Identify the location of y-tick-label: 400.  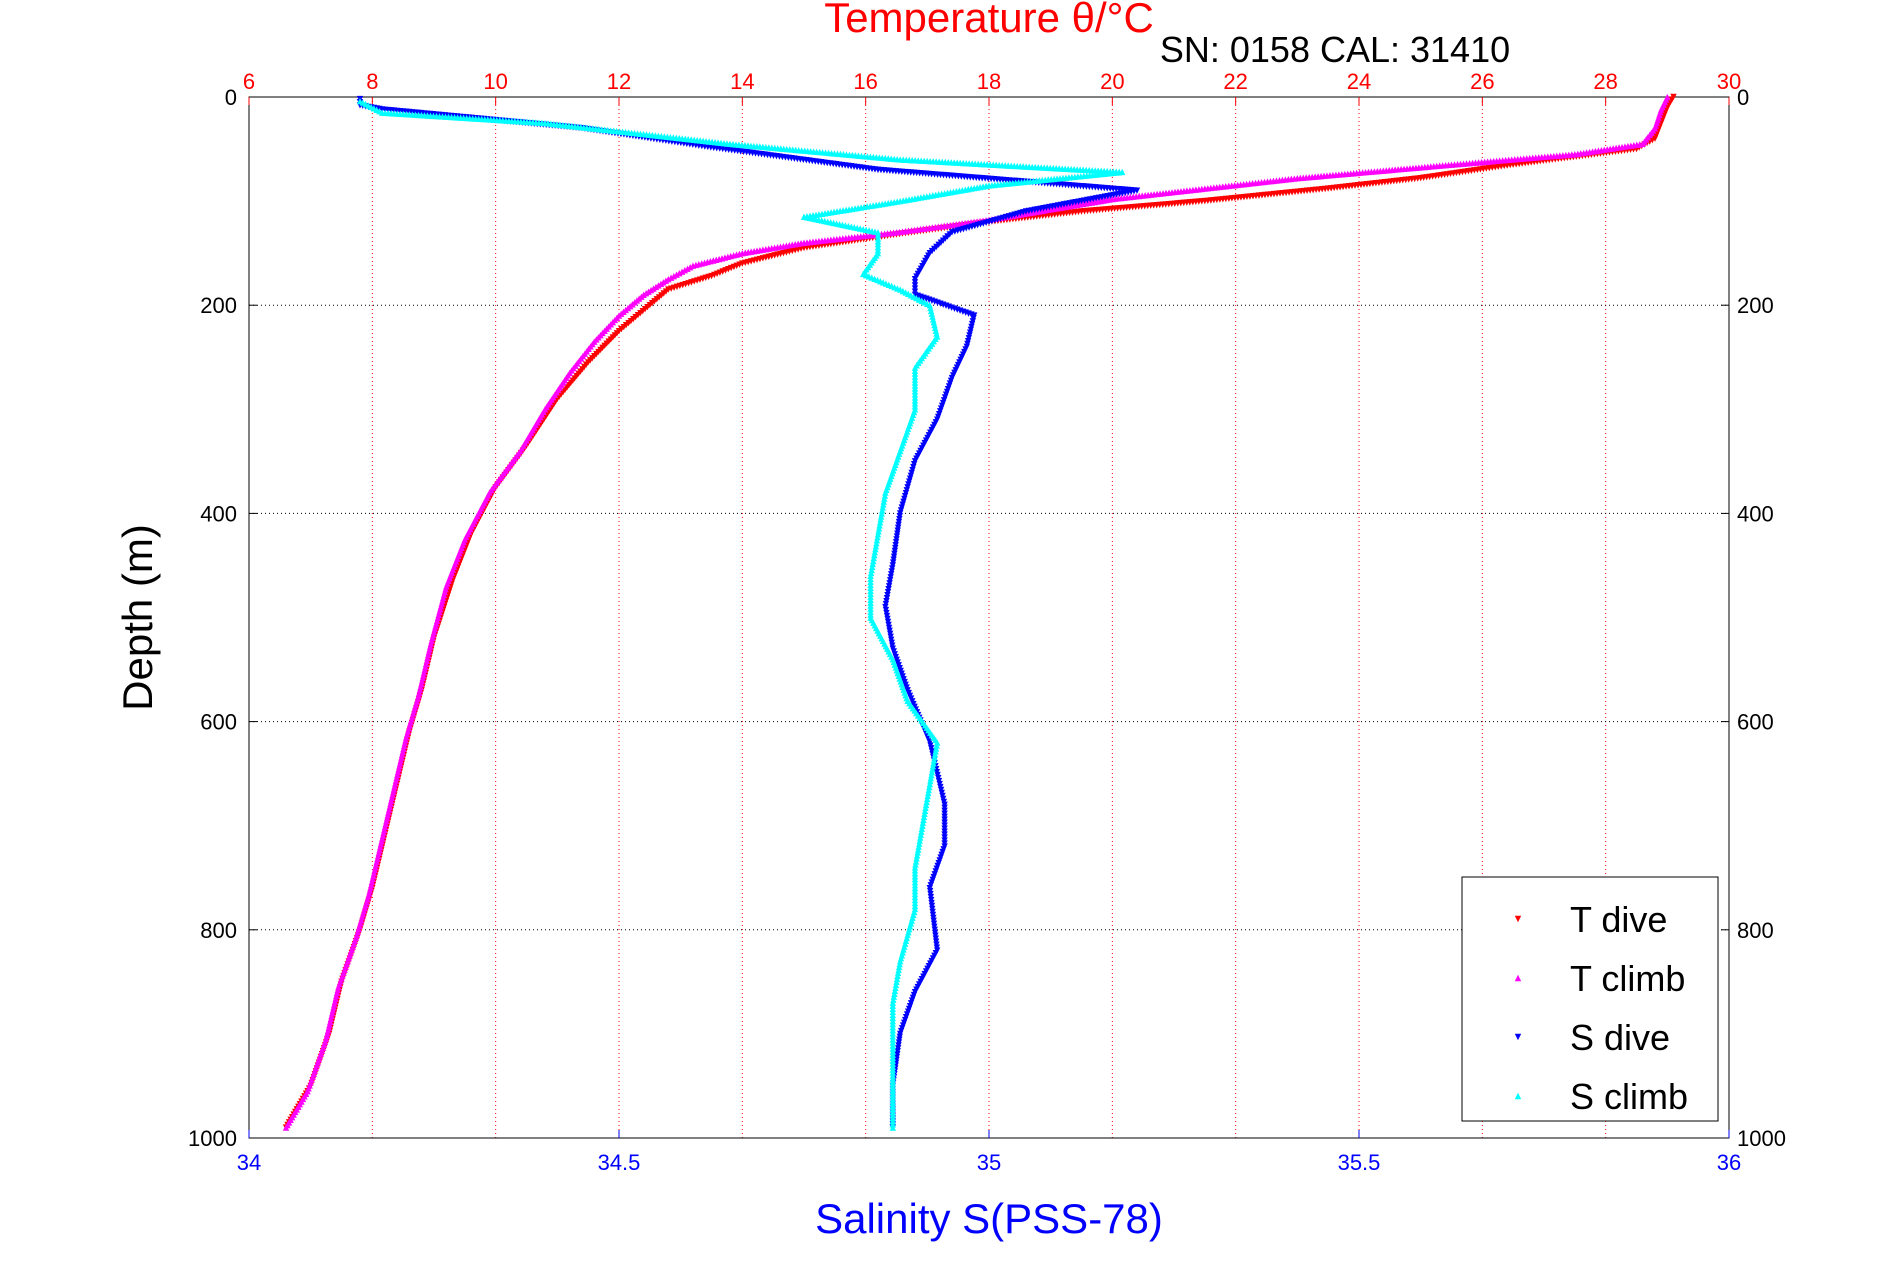
(218, 513).